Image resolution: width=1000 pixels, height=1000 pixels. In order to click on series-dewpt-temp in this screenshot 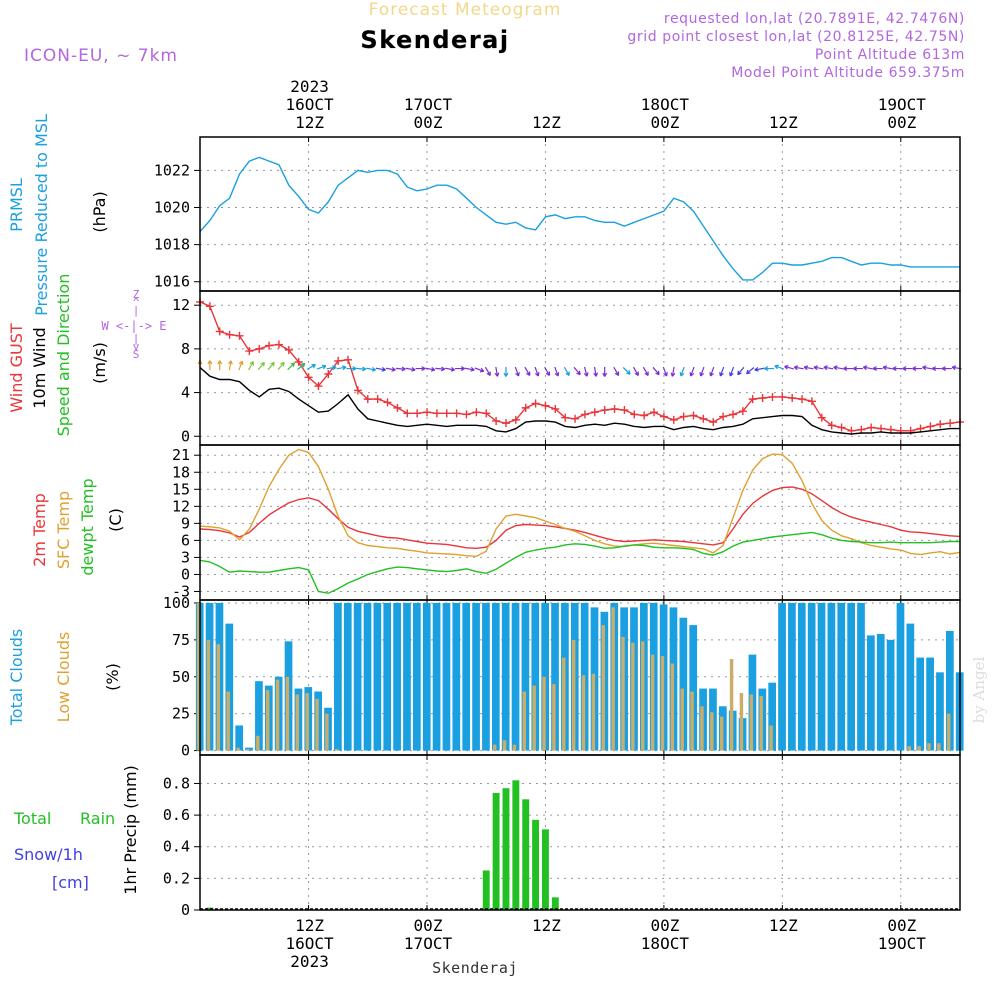, I will do `click(579, 562)`.